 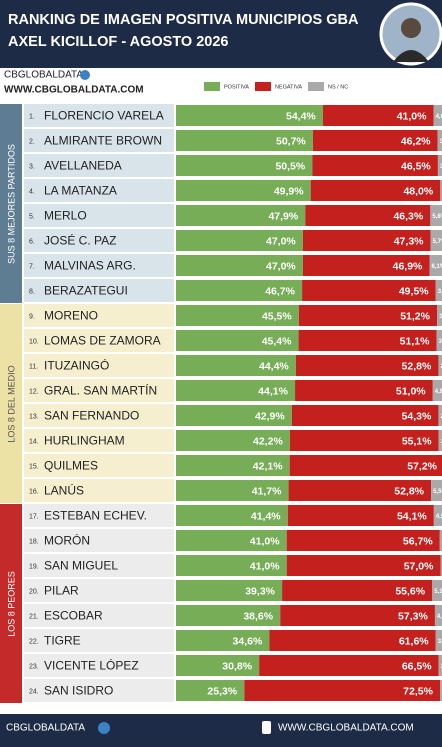 What do you see at coordinates (86, 291) in the screenshot?
I see `category-label: BERAZATEGUI` at bounding box center [86, 291].